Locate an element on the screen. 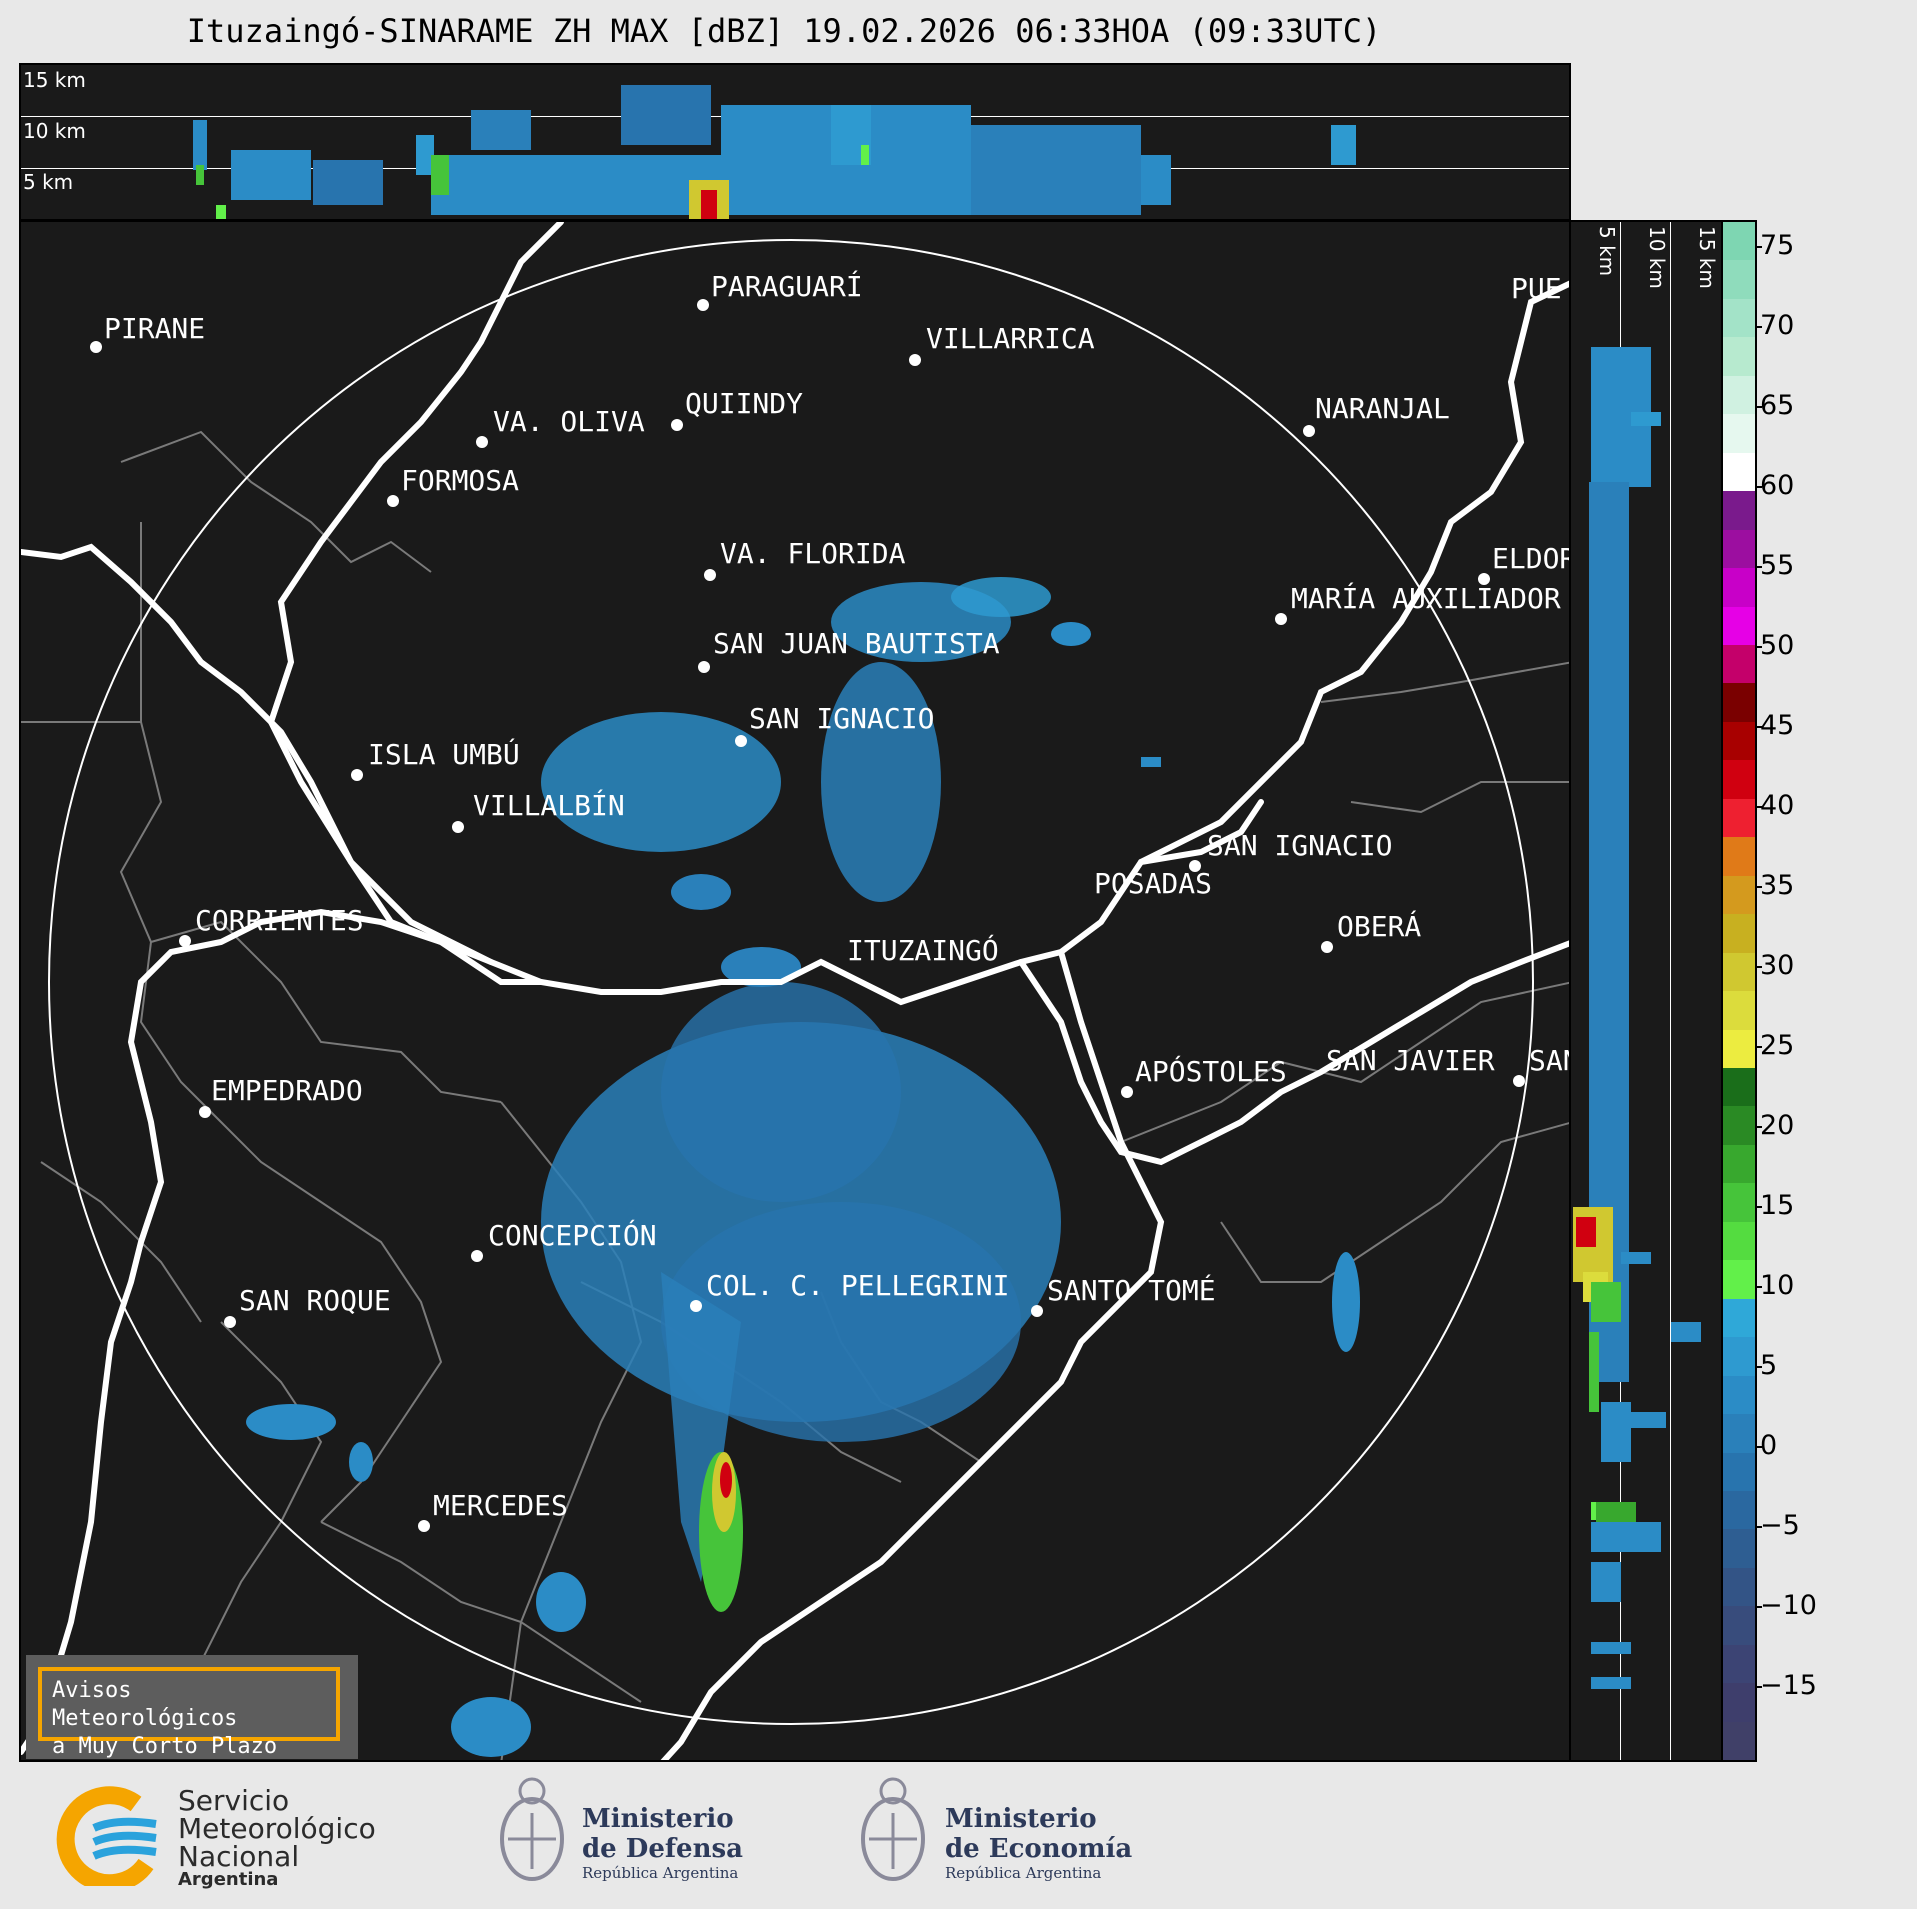 This screenshot has height=1909, width=1917. smn-line-3: Nacional is located at coordinates (239, 1856).